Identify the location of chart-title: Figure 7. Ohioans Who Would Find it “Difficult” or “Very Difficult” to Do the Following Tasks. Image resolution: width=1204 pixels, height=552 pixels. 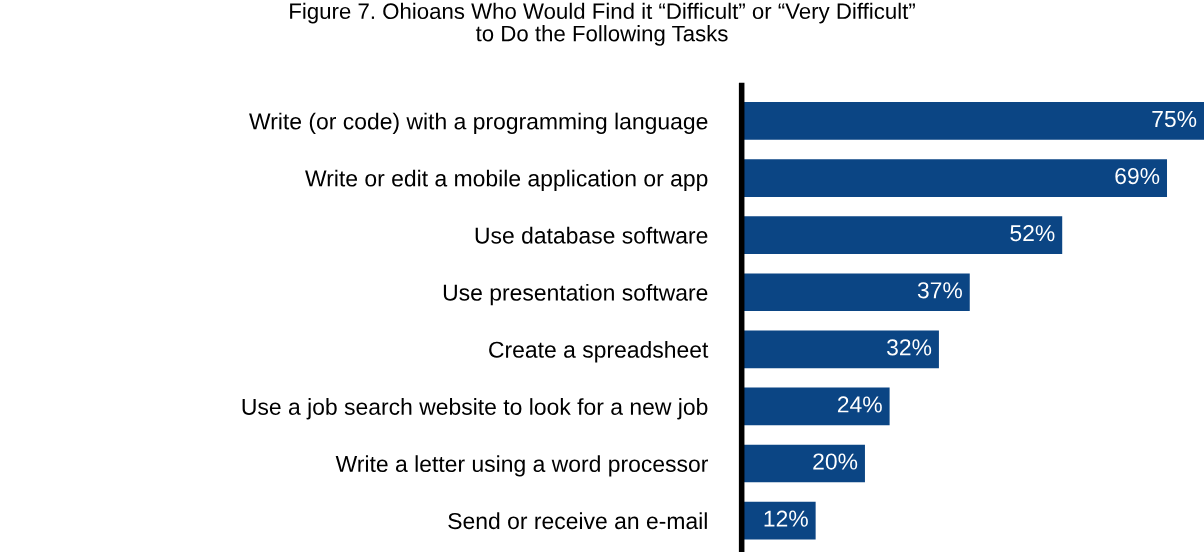
(602, 24).